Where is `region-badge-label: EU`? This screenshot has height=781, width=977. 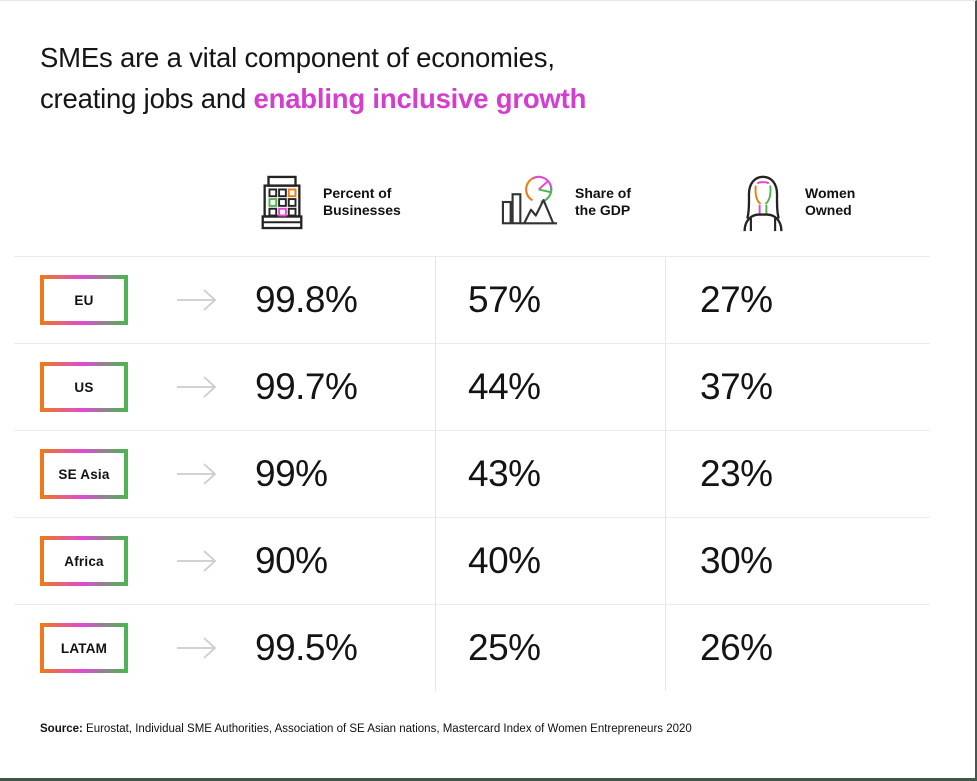 region-badge-label: EU is located at coordinates (84, 300).